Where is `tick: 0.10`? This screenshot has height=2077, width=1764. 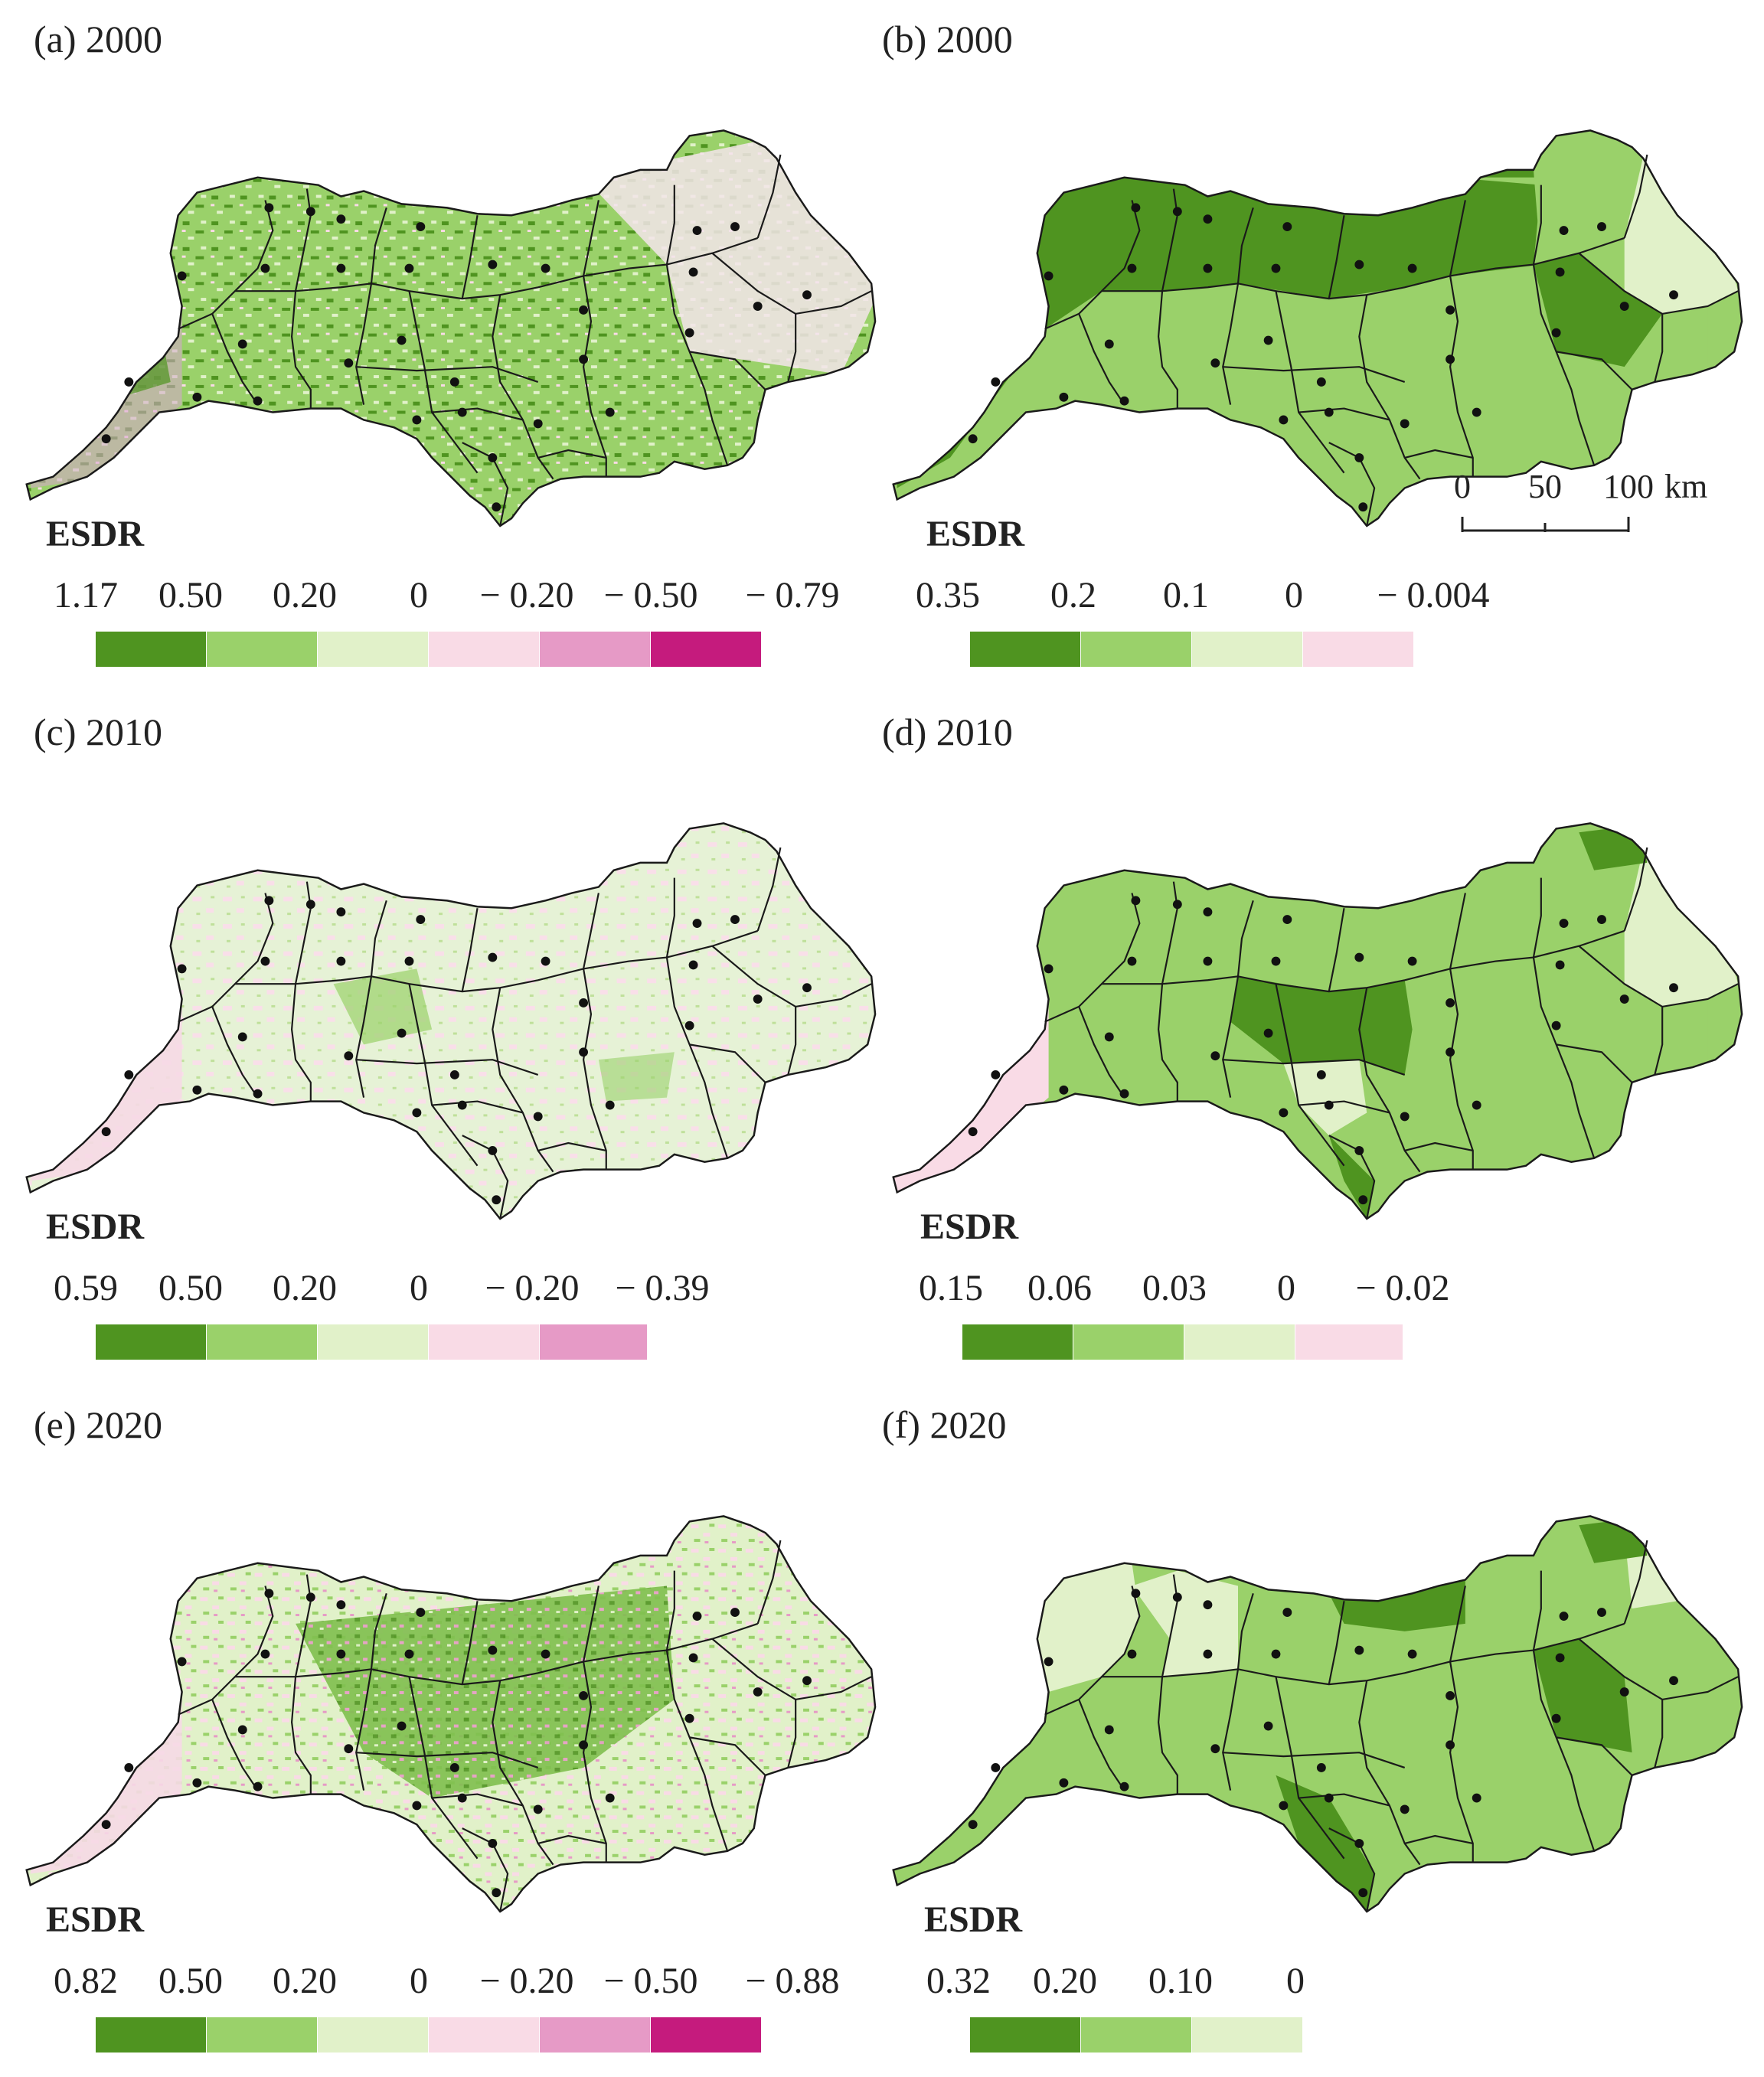 tick: 0.10 is located at coordinates (1180, 1981).